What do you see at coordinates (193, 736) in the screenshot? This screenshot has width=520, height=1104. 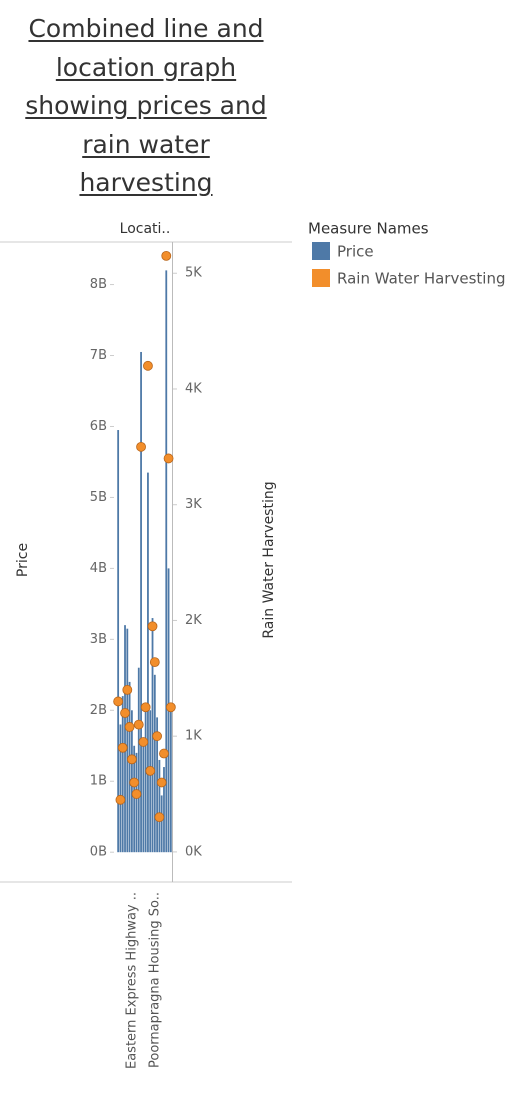 I see `y2-tick-label: 1K` at bounding box center [193, 736].